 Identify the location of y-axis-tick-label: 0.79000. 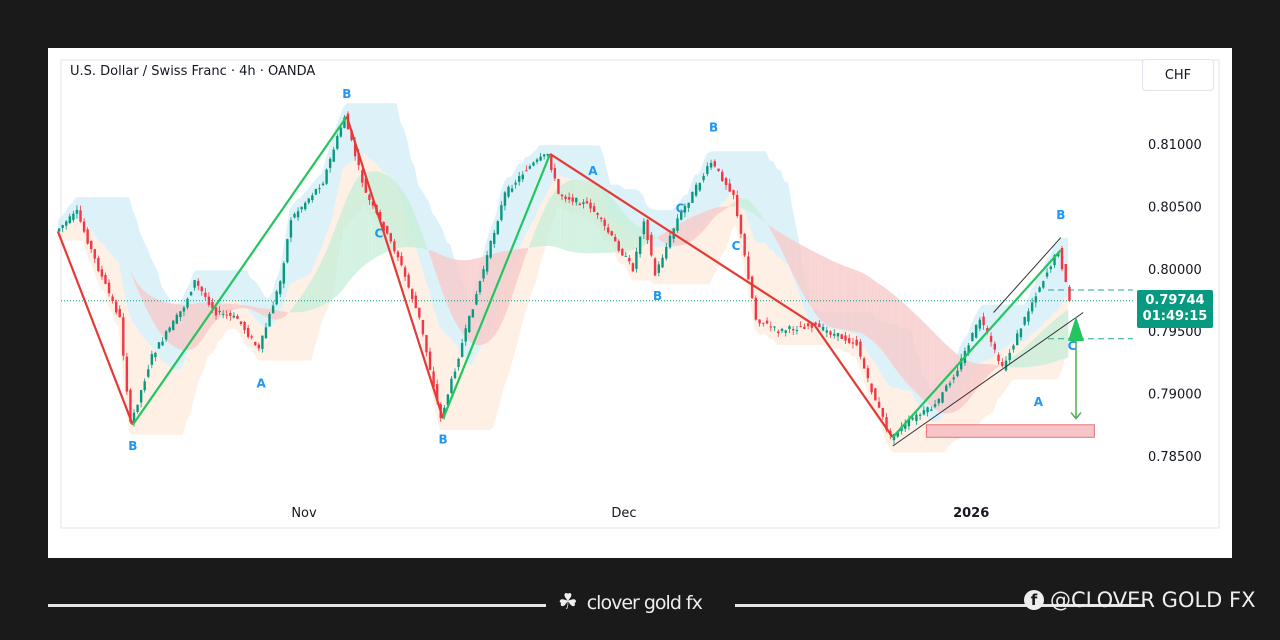
(1175, 395).